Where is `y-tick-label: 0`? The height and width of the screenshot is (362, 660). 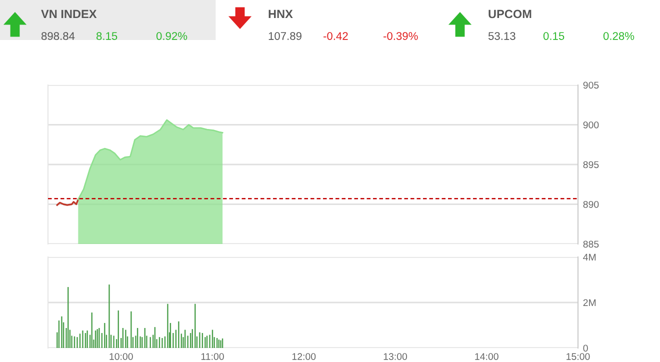 y-tick-label: 0 is located at coordinates (585, 348).